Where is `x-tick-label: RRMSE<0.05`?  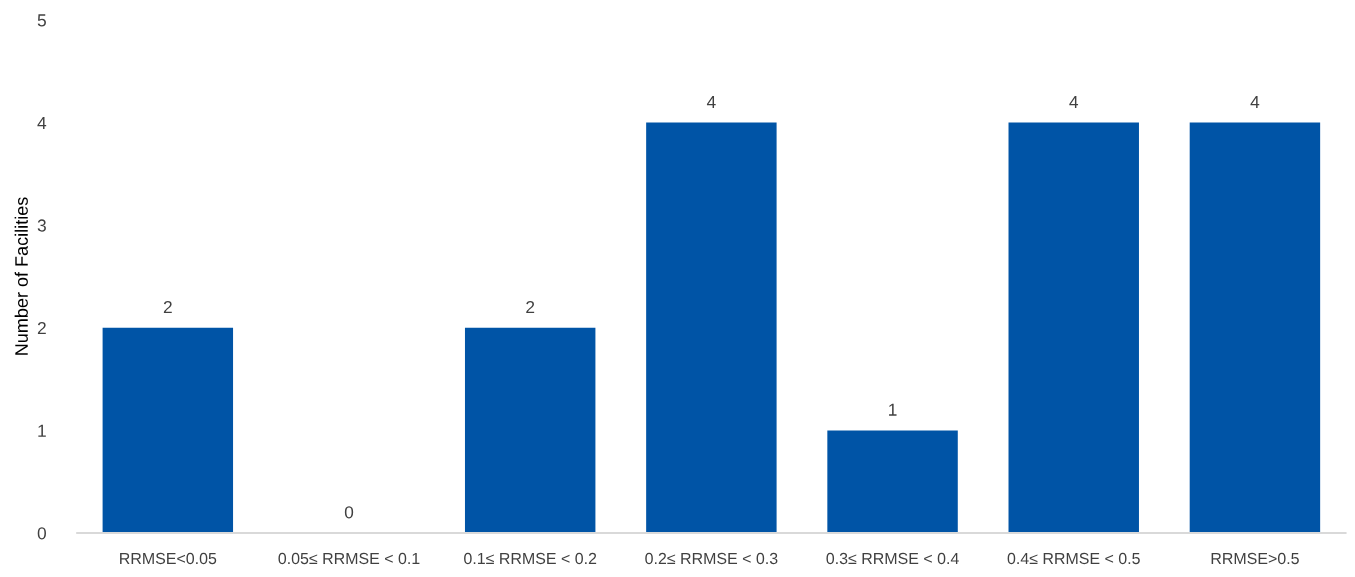
x-tick-label: RRMSE<0.05 is located at coordinates (168, 558).